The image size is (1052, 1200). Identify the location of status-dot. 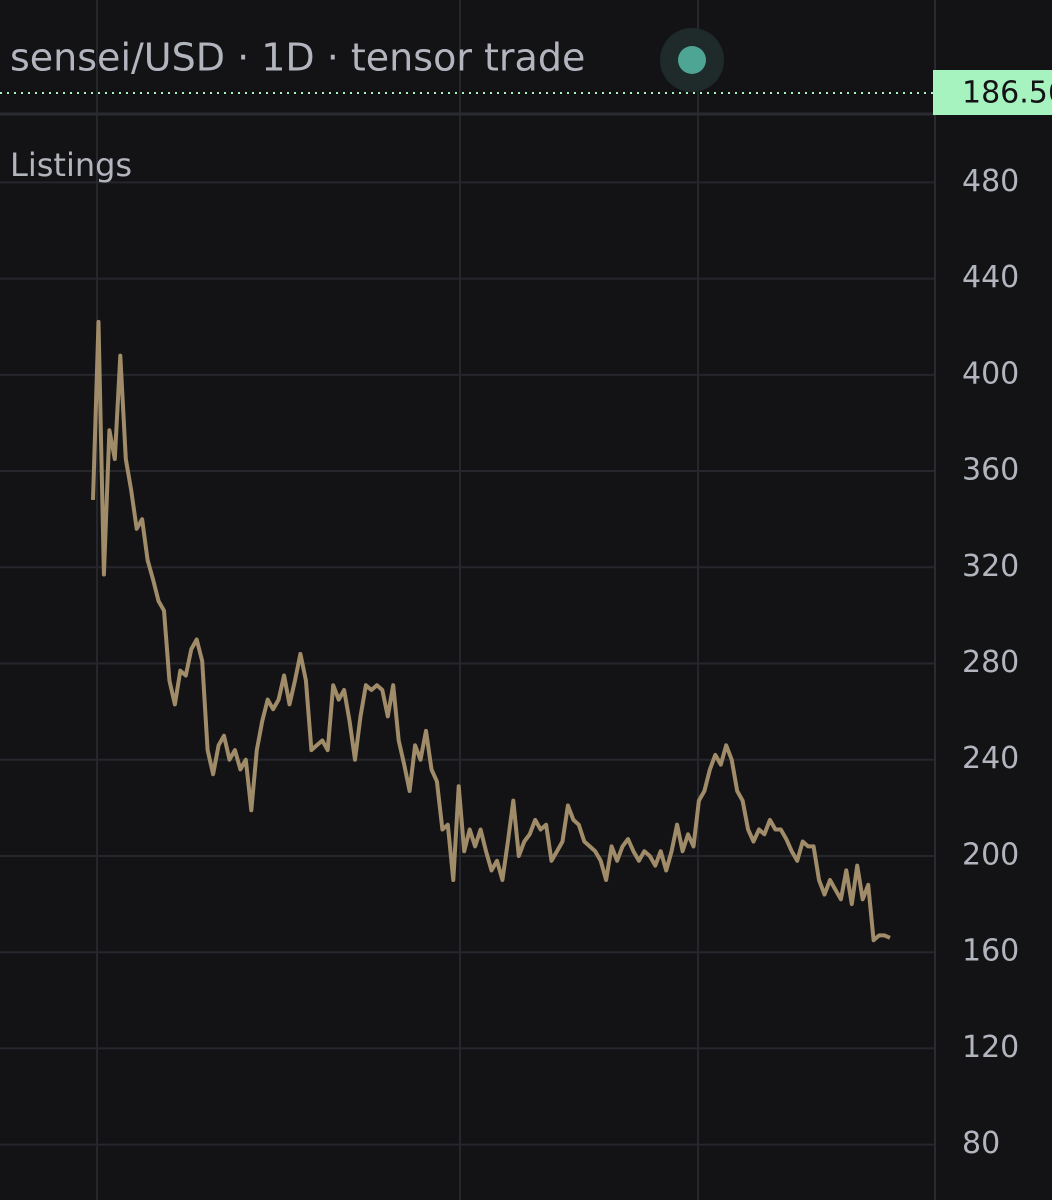
(692, 60).